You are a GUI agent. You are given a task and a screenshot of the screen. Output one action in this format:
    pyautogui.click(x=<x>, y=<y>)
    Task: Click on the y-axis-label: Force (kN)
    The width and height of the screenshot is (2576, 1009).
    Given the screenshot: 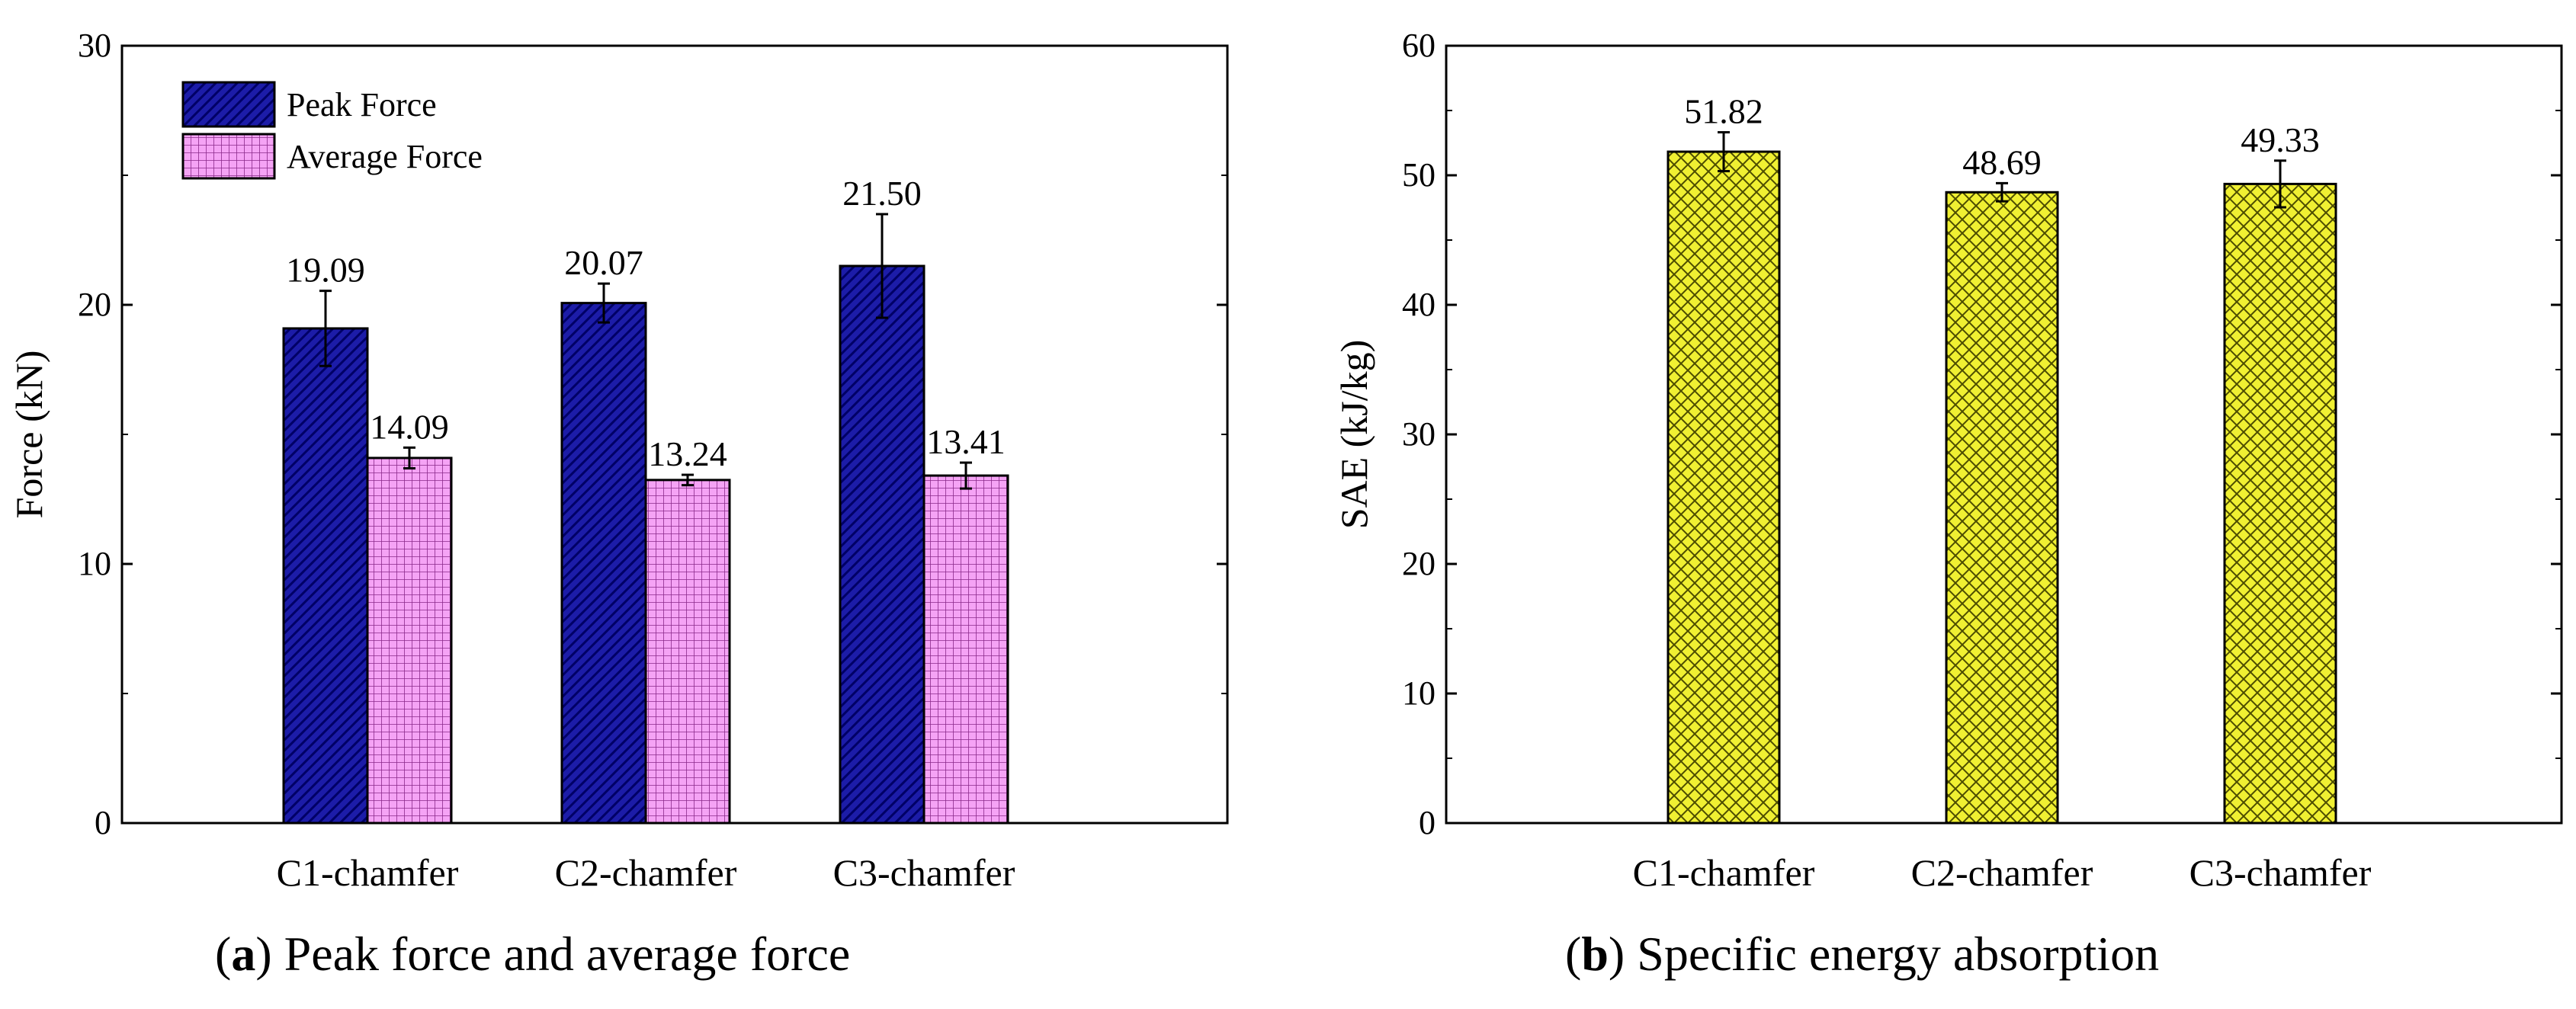 What is the action you would take?
    pyautogui.click(x=29, y=435)
    